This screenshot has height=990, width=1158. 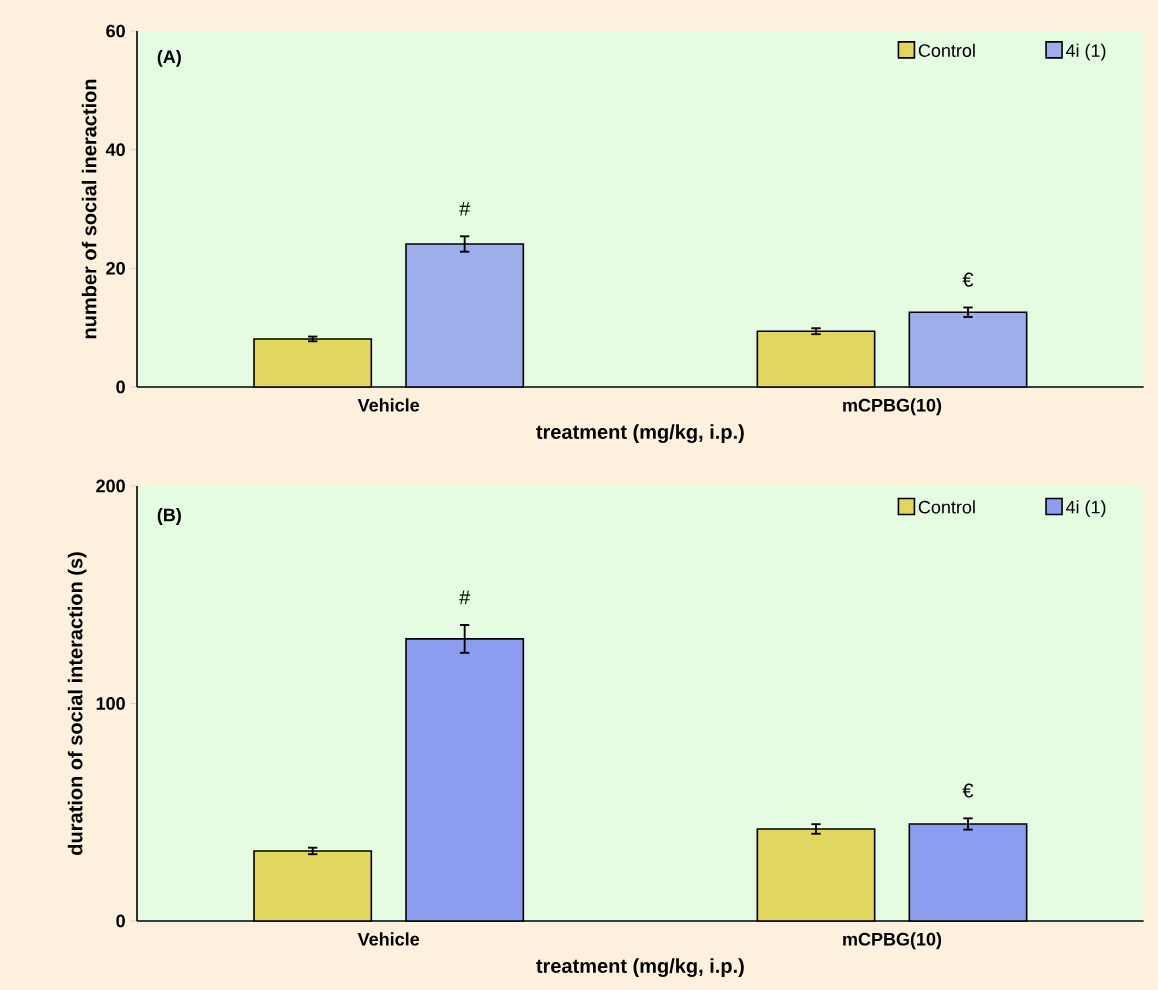 What do you see at coordinates (169, 516) in the screenshot?
I see `text: (B)` at bounding box center [169, 516].